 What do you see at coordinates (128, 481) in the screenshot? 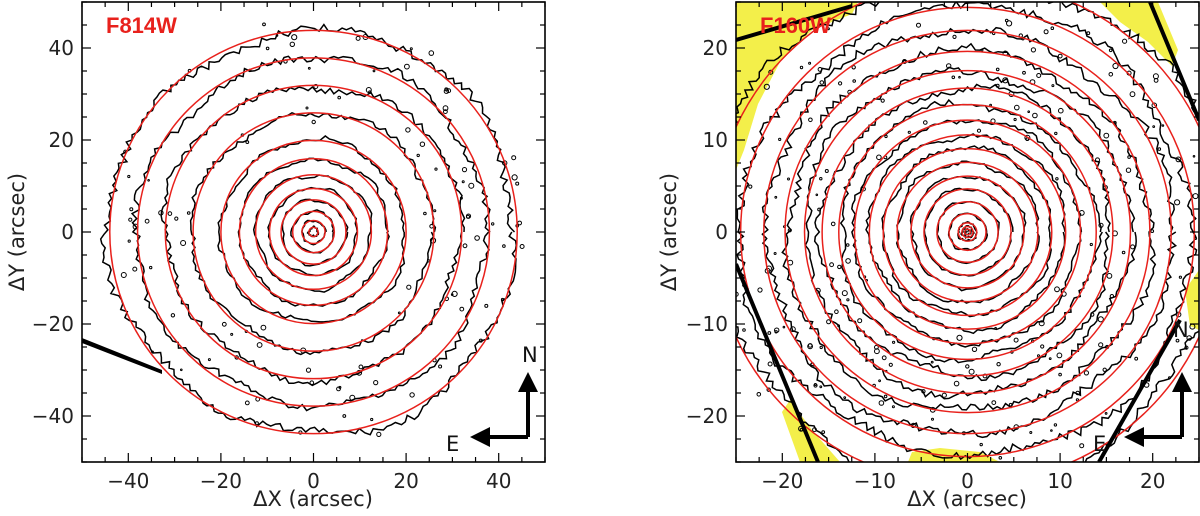
I see `x-tick-label: −40` at bounding box center [128, 481].